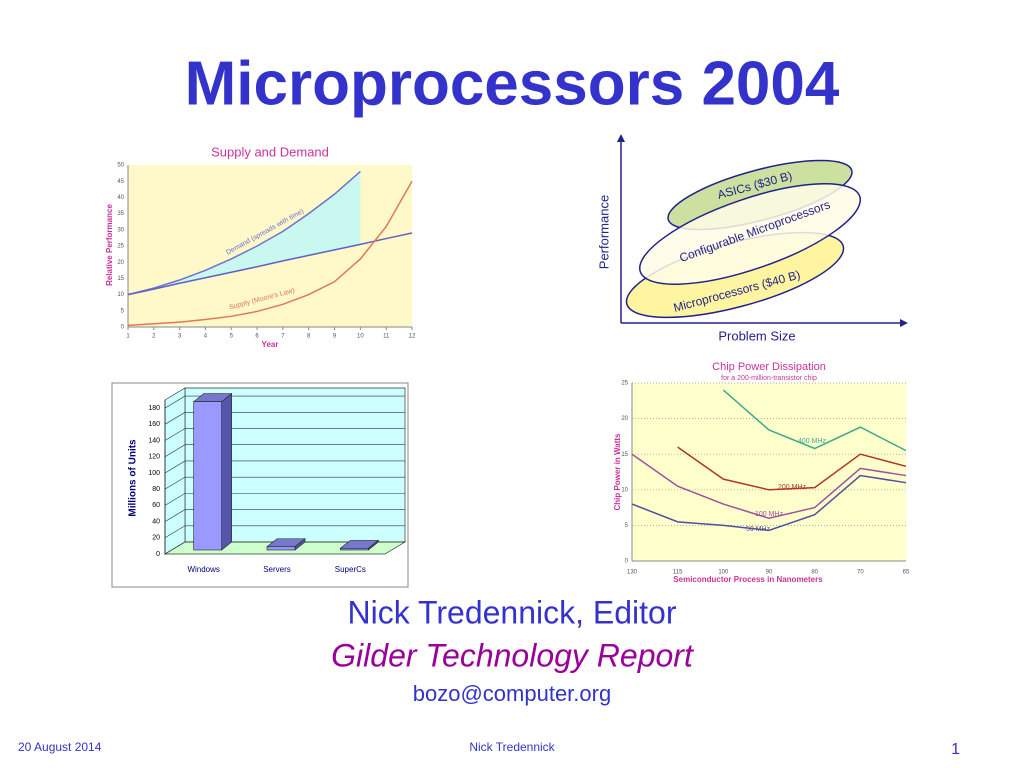  Describe the element at coordinates (617, 472) in the screenshot. I see `y-axis-label: Chip Power in Watts` at that location.